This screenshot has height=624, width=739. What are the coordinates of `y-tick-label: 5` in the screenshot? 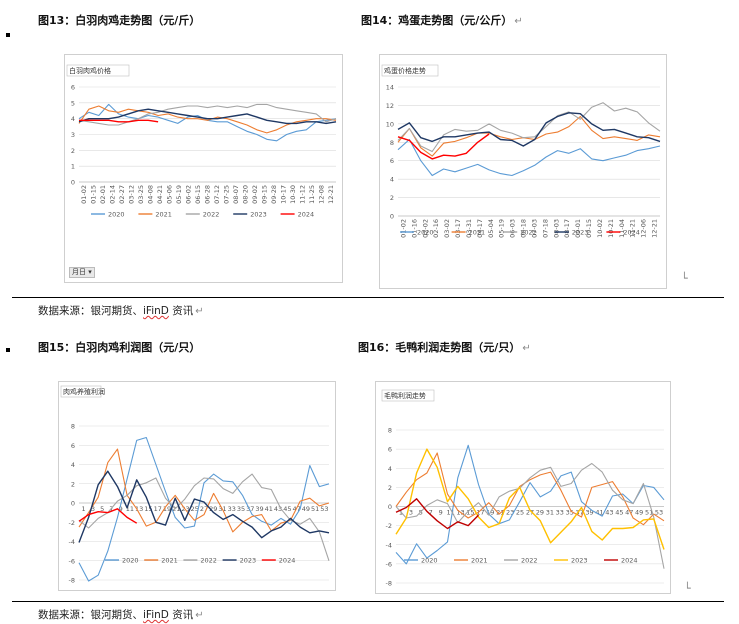 It's located at (73, 103).